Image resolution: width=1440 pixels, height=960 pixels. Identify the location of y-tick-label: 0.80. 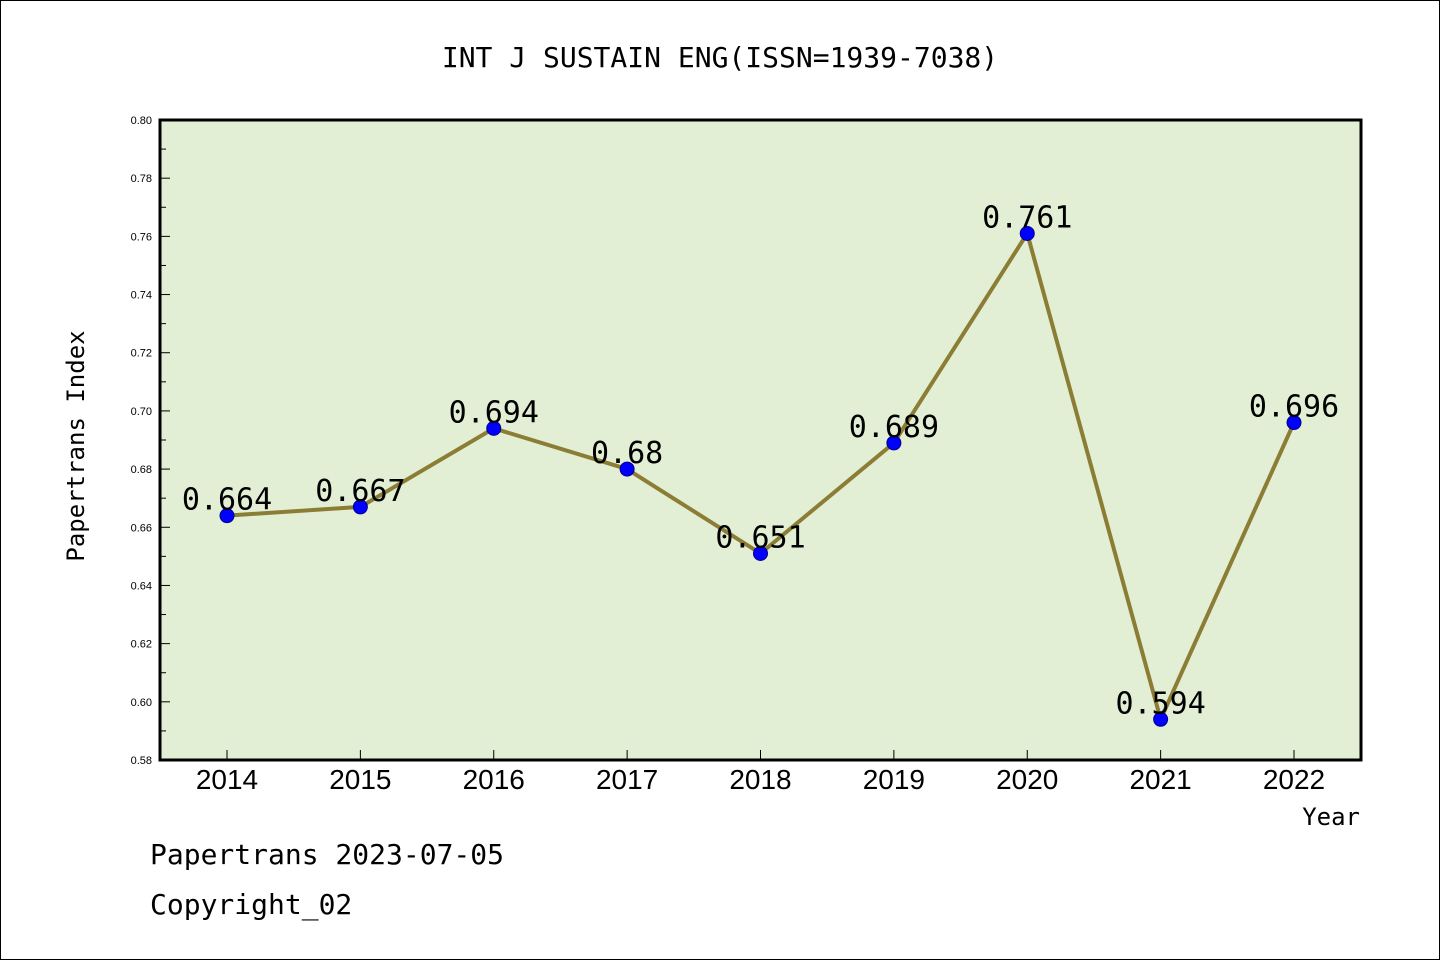
(141, 121).